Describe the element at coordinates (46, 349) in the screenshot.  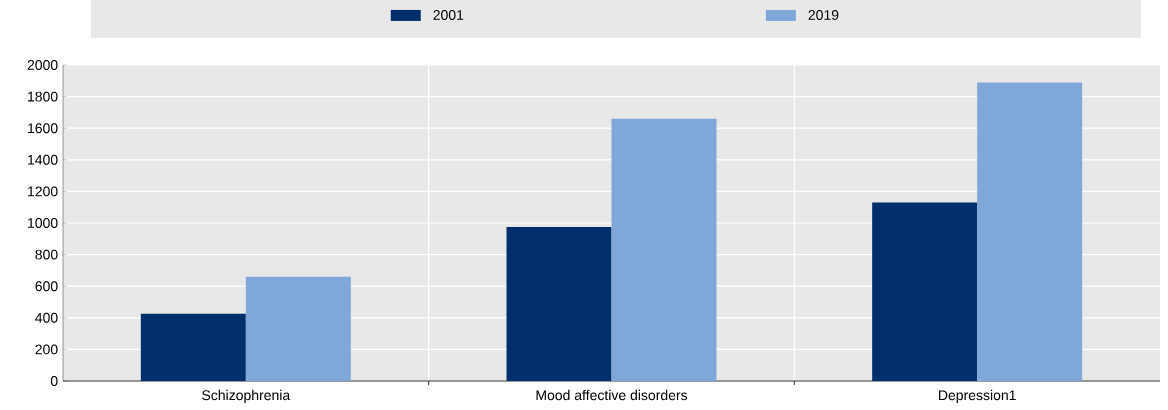
I see `y-tick-label: 200` at that location.